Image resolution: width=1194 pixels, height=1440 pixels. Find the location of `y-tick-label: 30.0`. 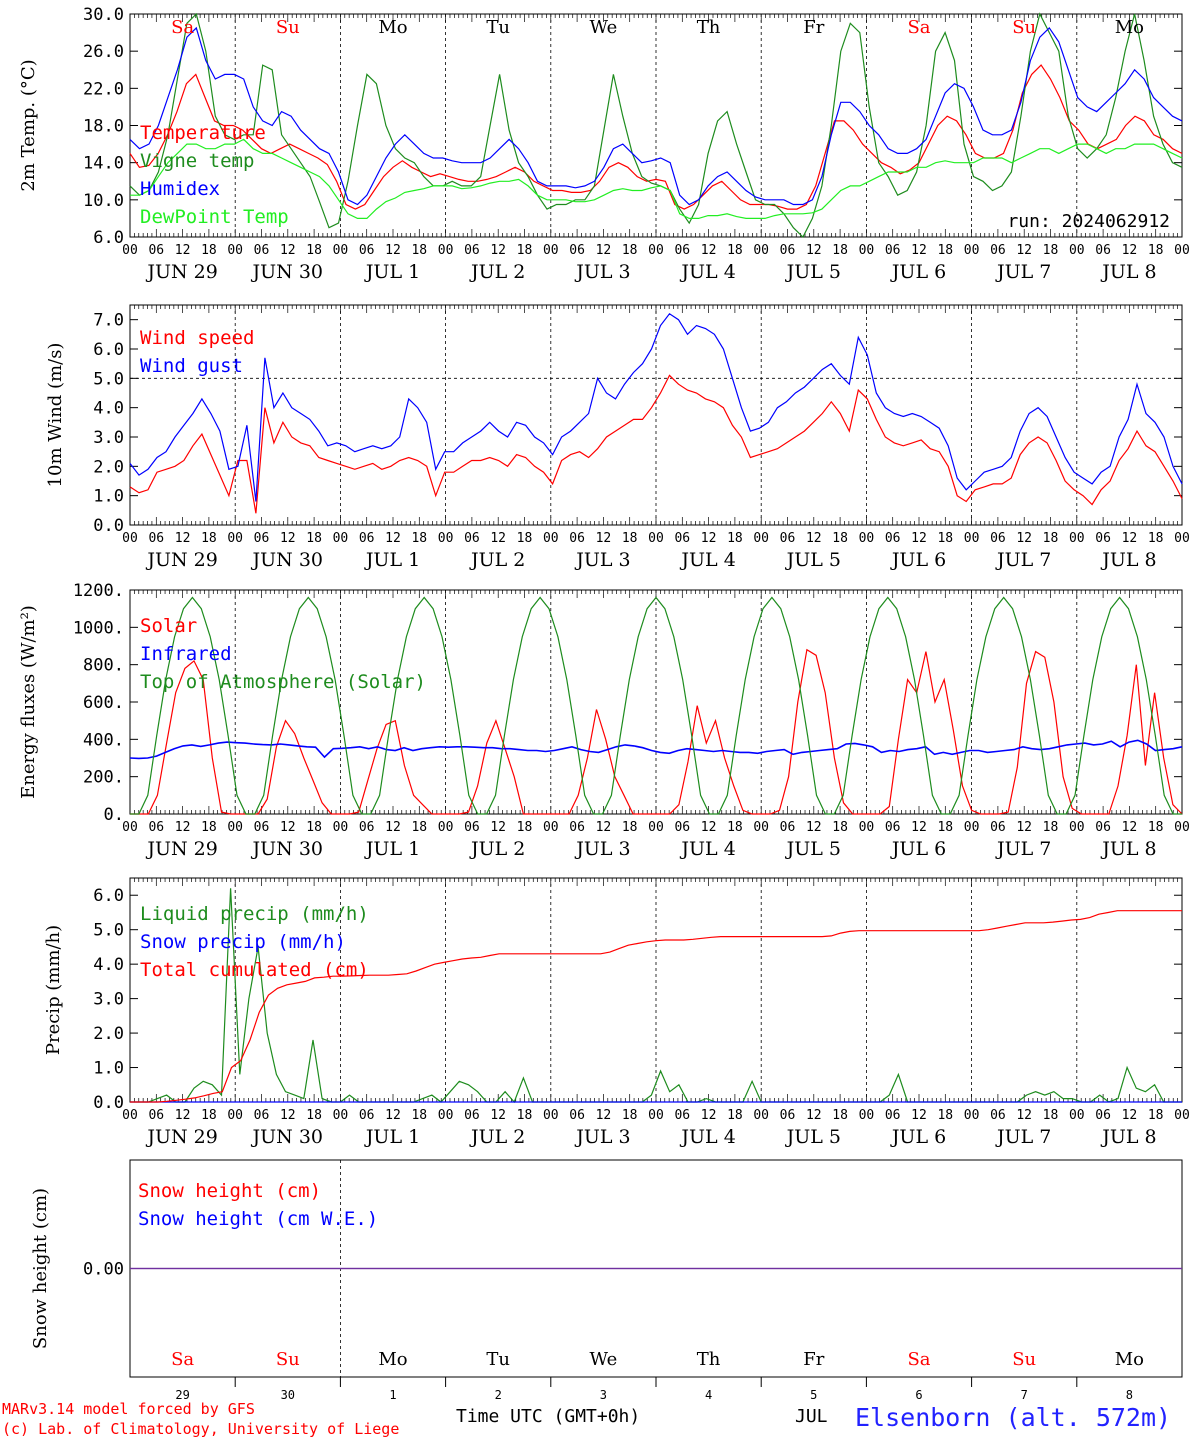

y-tick-label: 30.0 is located at coordinates (103, 15).